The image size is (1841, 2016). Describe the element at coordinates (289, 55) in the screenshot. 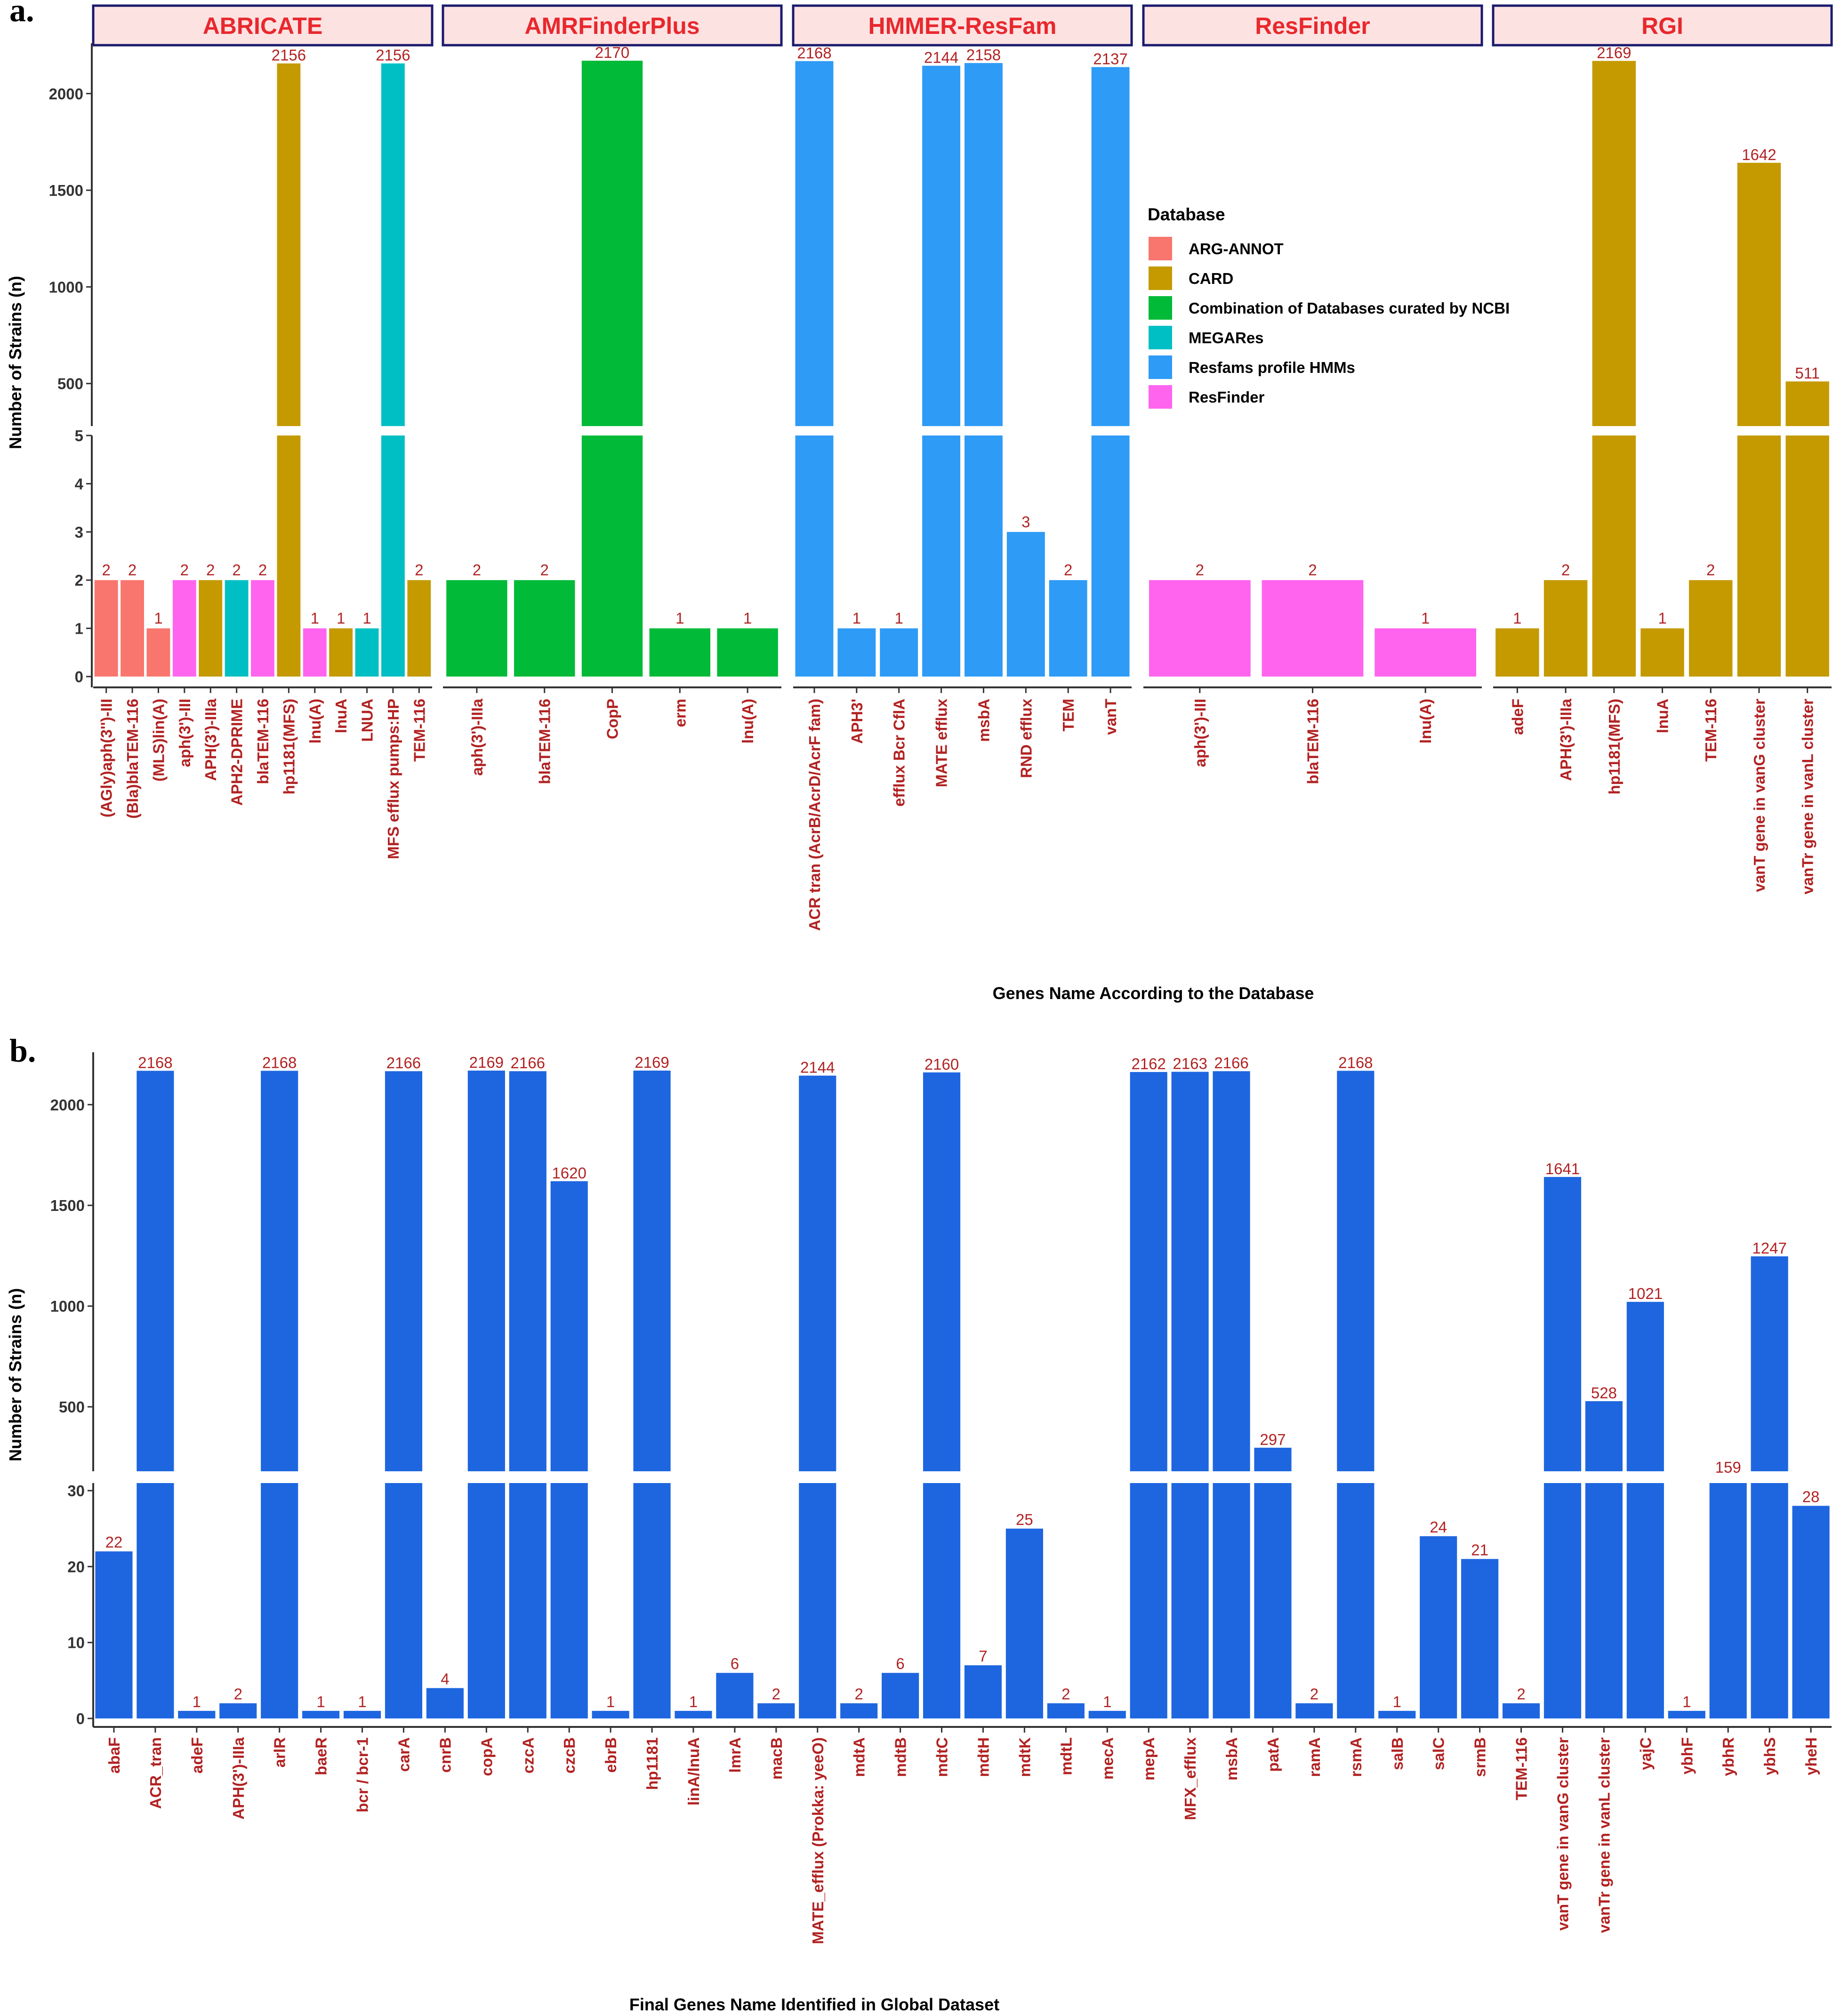

I see `bar-value-label: 2156` at that location.